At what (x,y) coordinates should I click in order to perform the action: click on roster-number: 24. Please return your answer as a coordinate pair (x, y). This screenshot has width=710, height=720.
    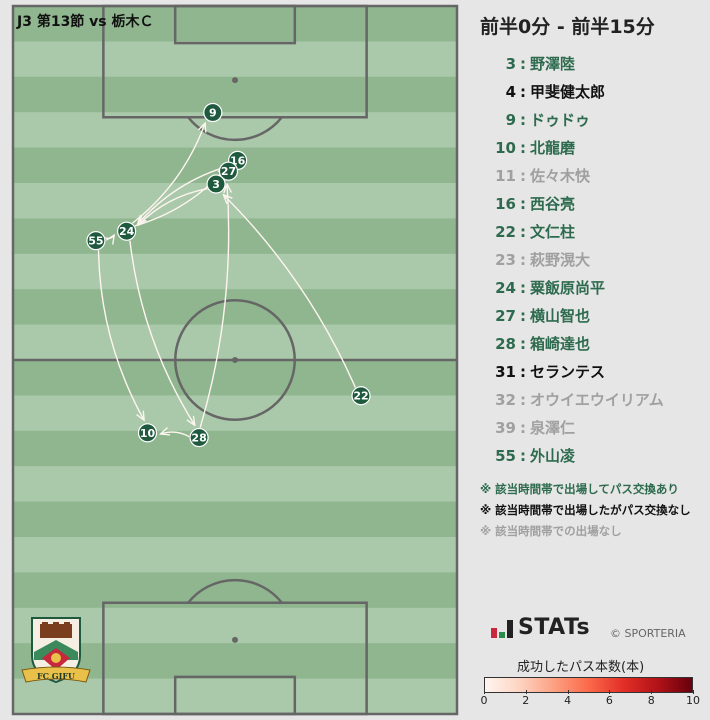
    Looking at the image, I should click on (505, 288).